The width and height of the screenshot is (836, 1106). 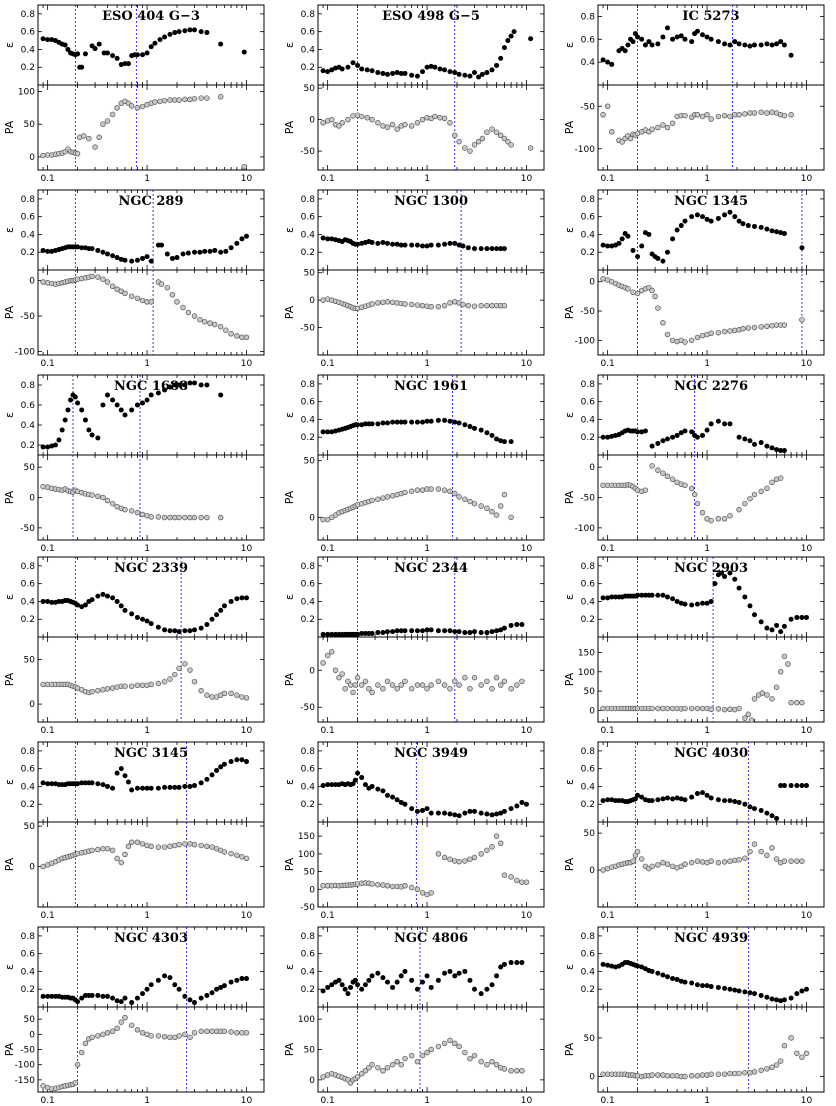 I want to click on x-tick-label: 0.1, so click(x=327, y=1101).